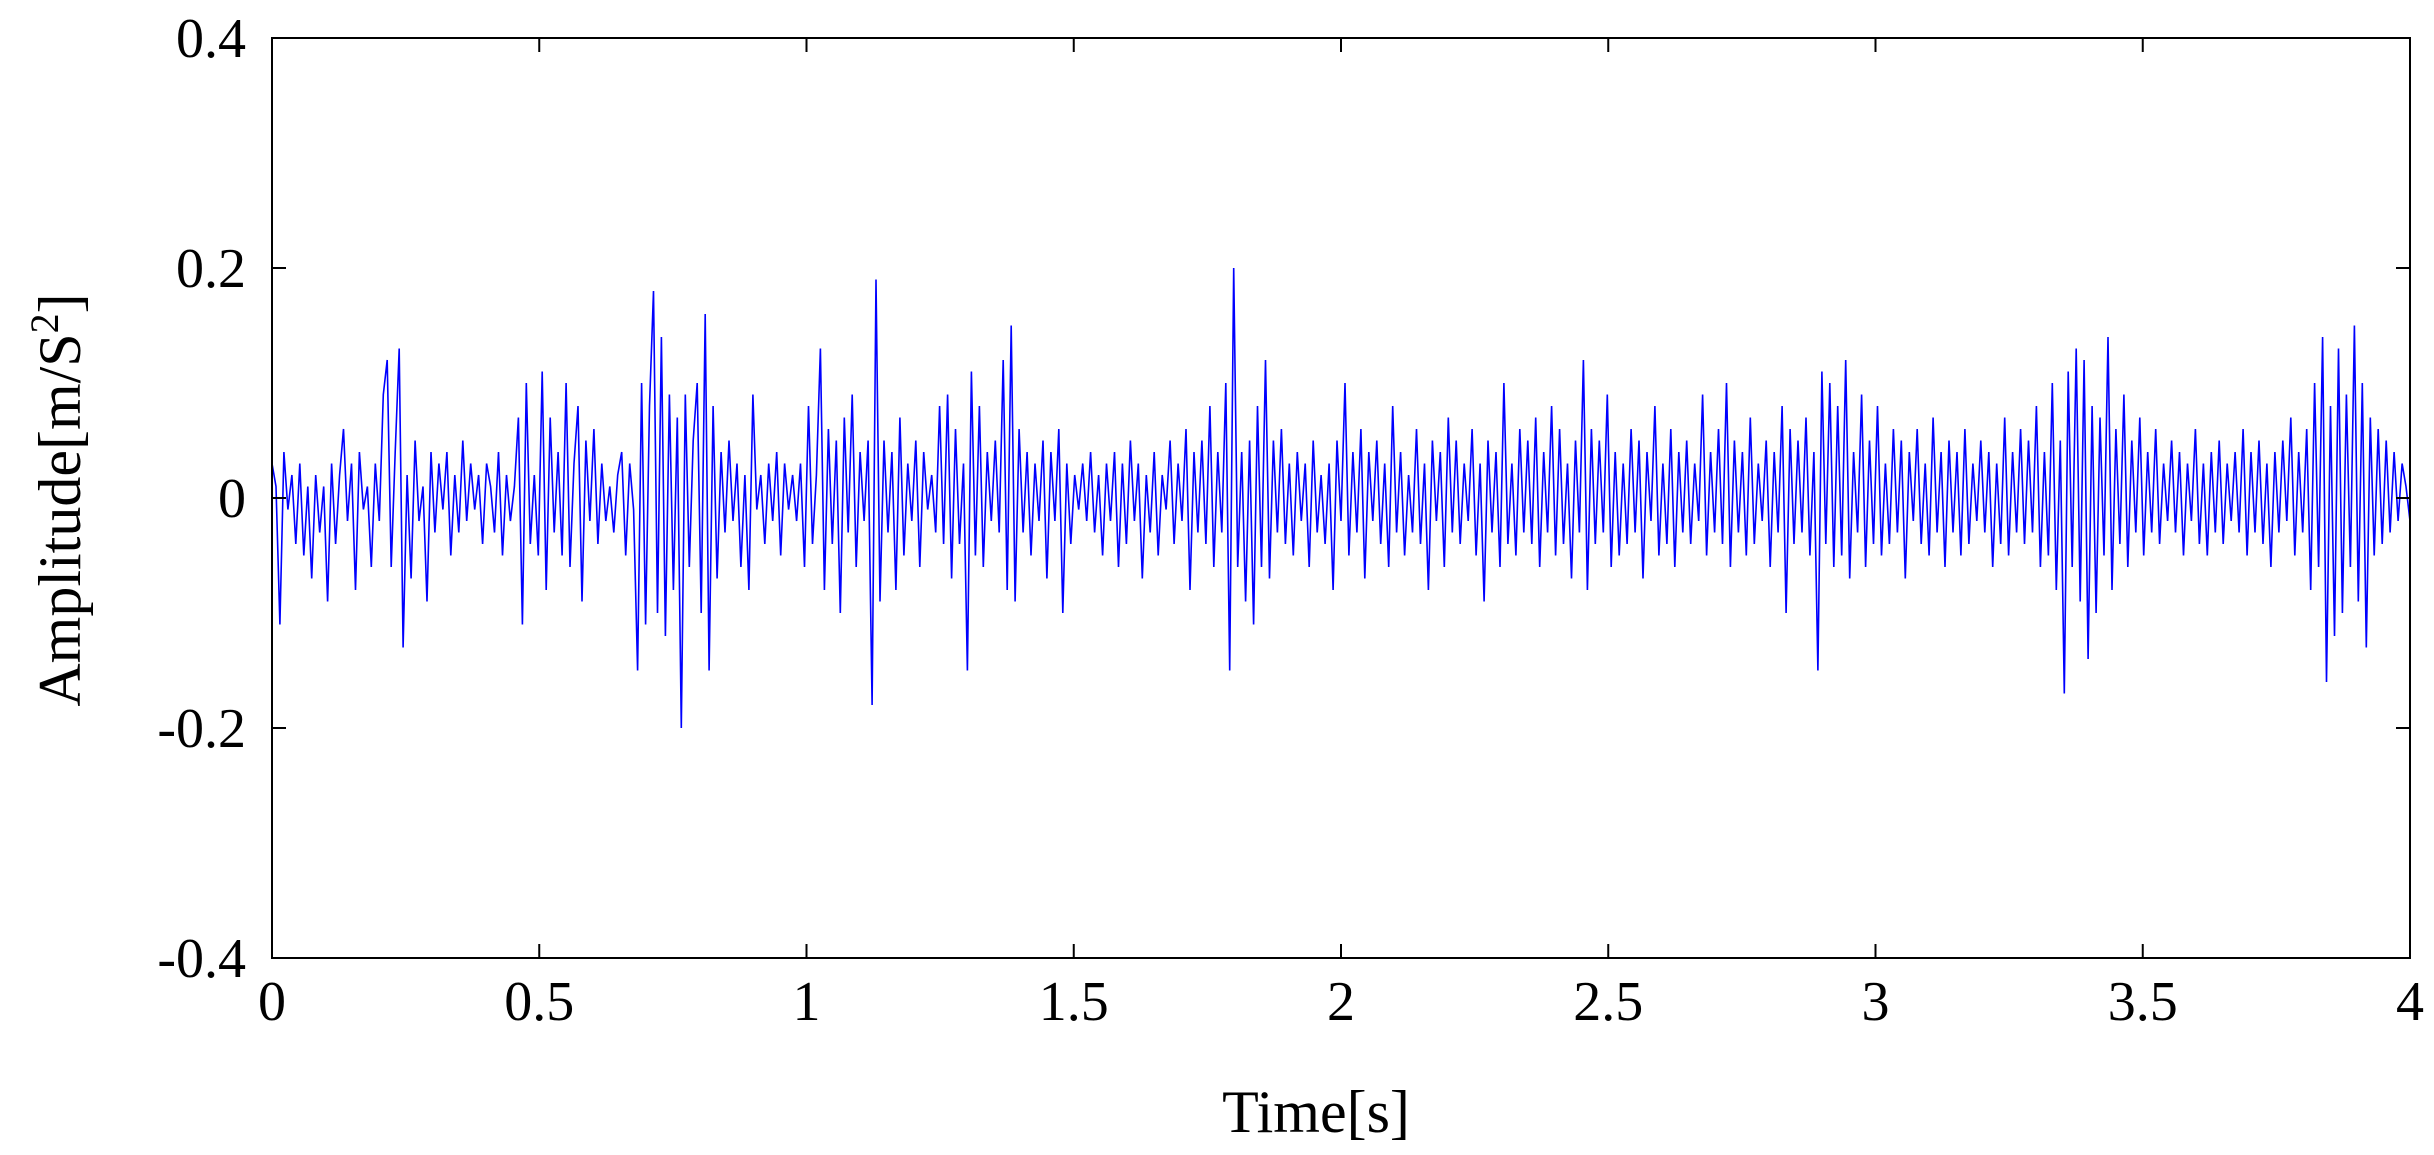 This screenshot has height=1155, width=2434. What do you see at coordinates (211, 39) in the screenshot?
I see `y-tick-label: 0.4` at bounding box center [211, 39].